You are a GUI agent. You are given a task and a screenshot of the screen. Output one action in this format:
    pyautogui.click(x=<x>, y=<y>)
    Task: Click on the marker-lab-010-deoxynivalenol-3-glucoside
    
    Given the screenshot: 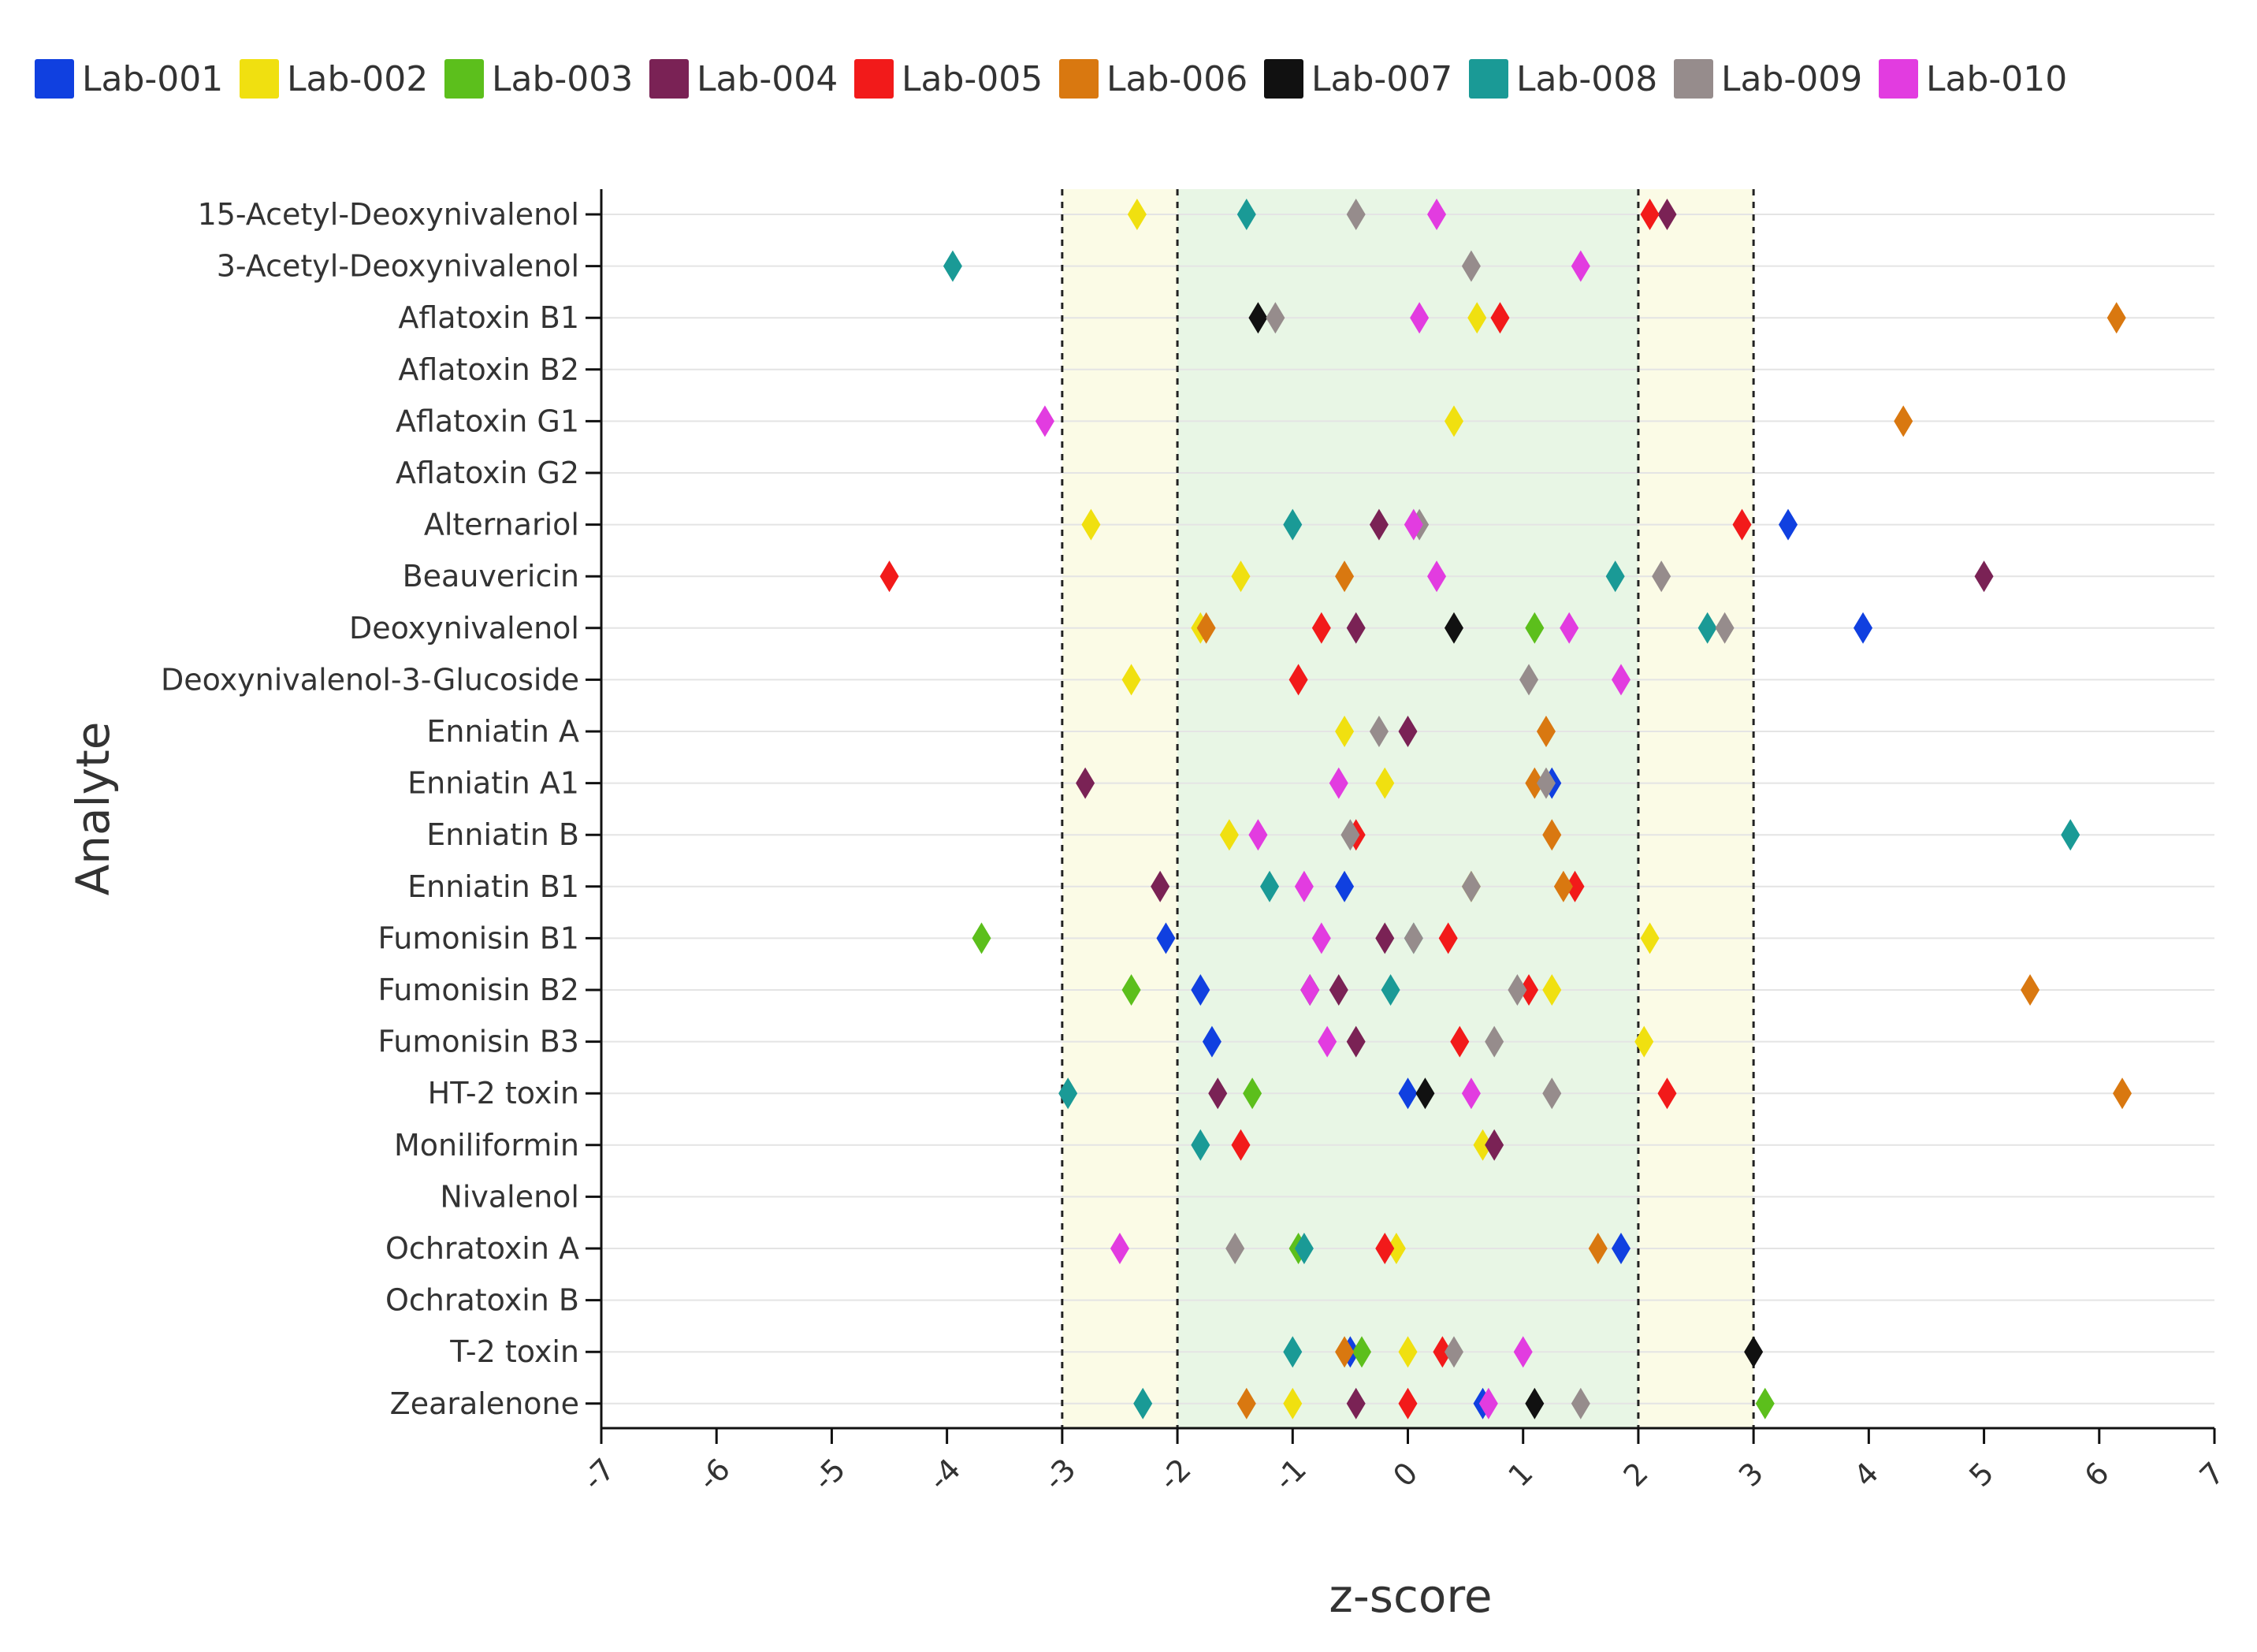 What is the action you would take?
    pyautogui.click(x=1620, y=680)
    